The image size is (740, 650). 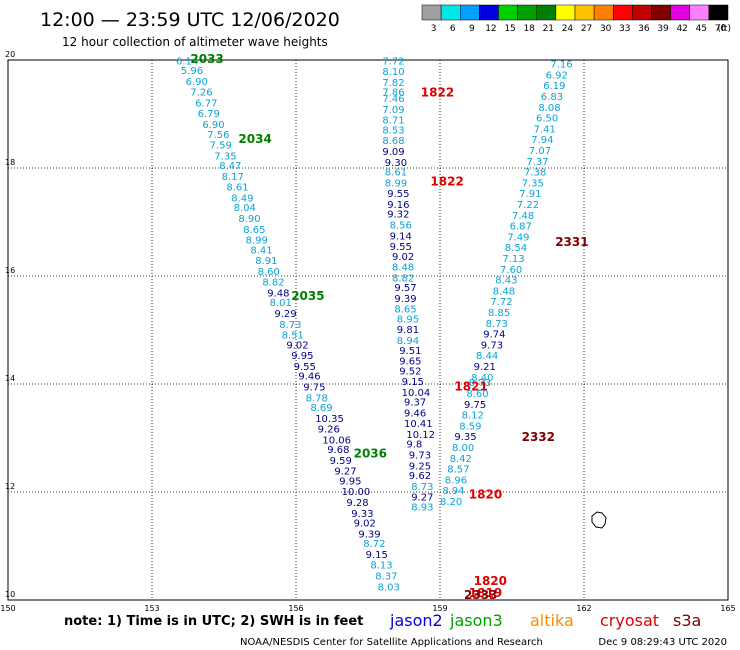 What do you see at coordinates (548, 29) in the screenshot?
I see `legend-label: 21` at bounding box center [548, 29].